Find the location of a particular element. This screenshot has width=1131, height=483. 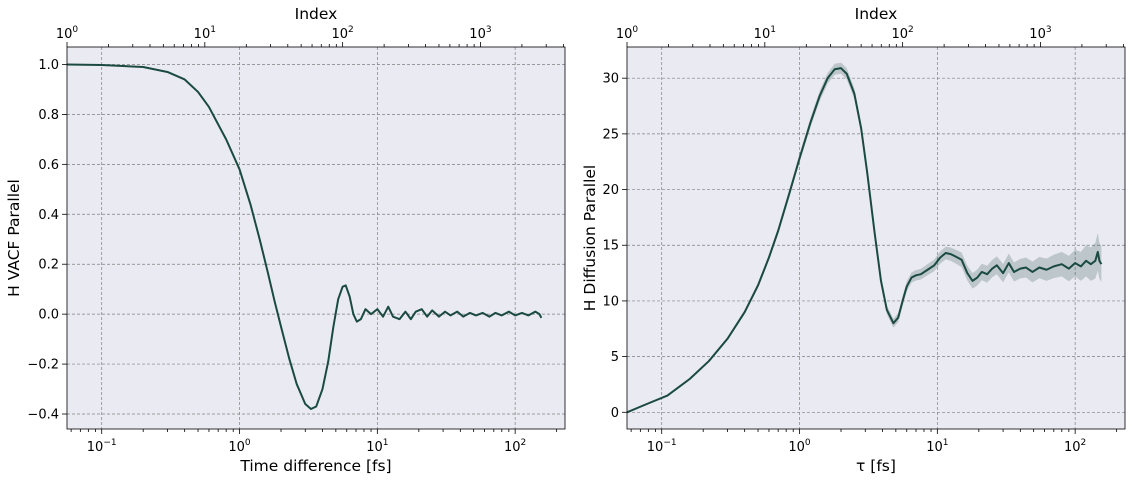

y-tick-label: 0 is located at coordinates (615, 413).